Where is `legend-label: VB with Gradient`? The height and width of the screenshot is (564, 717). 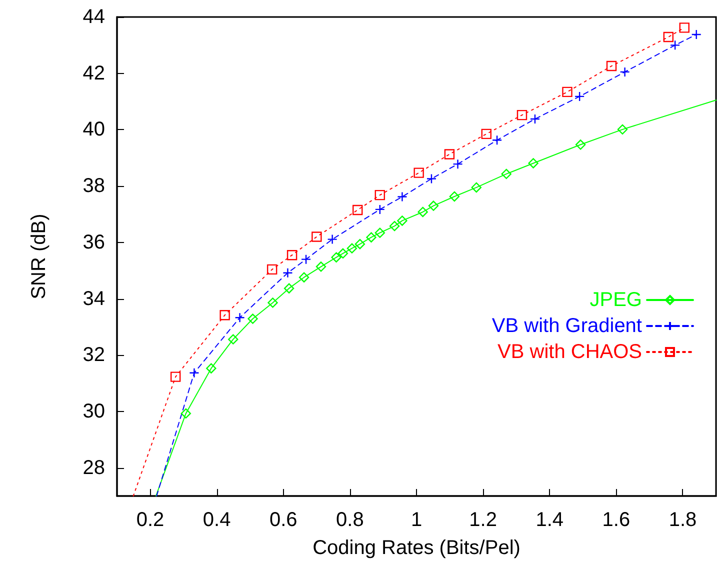
legend-label: VB with Gradient is located at coordinates (567, 326).